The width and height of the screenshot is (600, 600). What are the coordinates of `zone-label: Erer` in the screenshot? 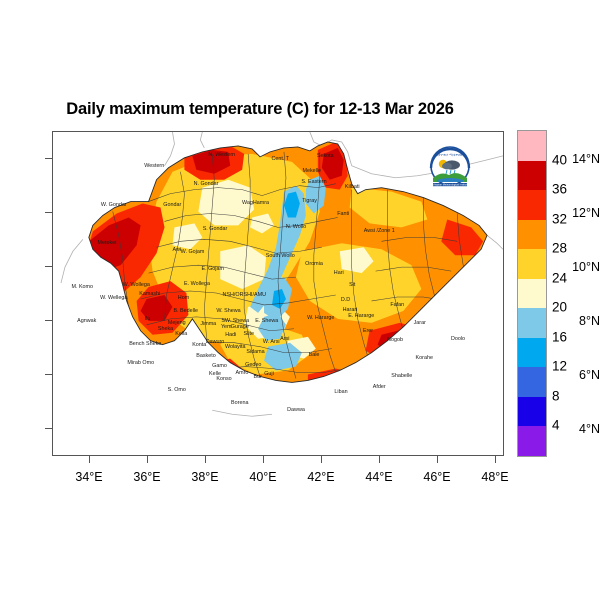 It's located at (368, 330).